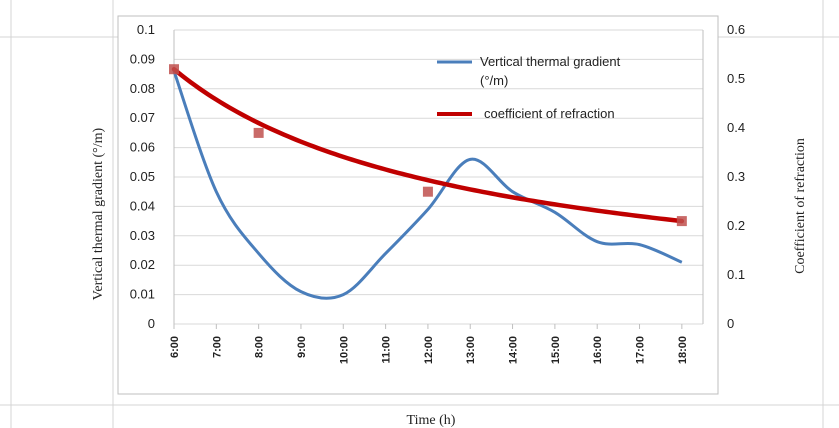 This screenshot has width=839, height=428. I want to click on right-tick-label: 0, so click(730, 323).